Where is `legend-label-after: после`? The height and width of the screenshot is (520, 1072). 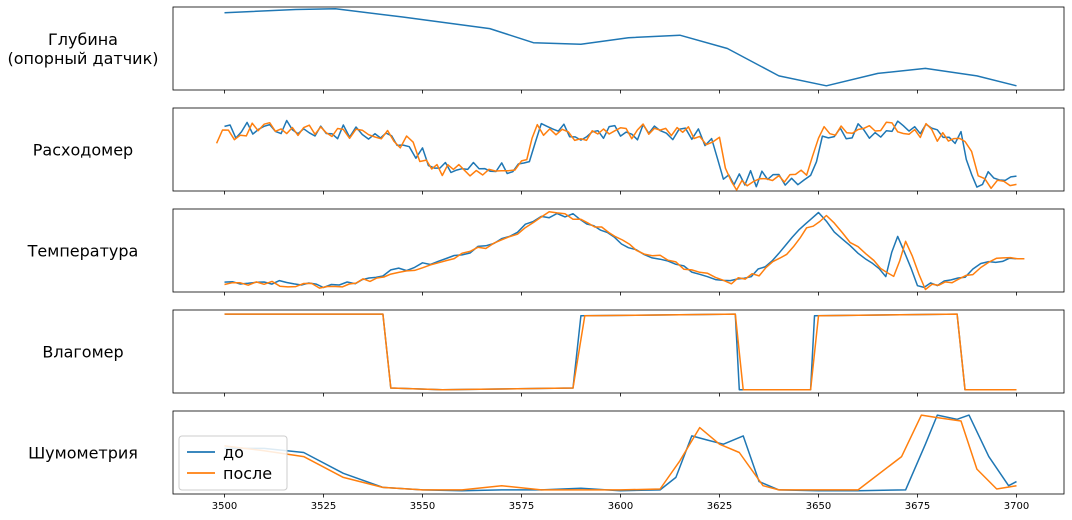
legend-label-after: после is located at coordinates (247, 473).